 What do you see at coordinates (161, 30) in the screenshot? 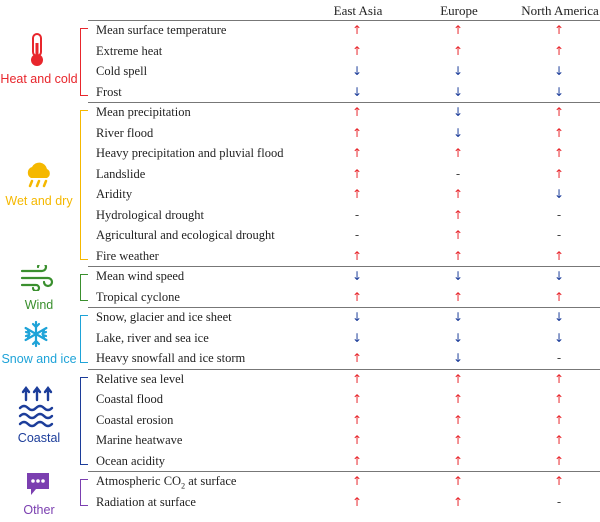
I see `row-label: Mean surface temperature` at bounding box center [161, 30].